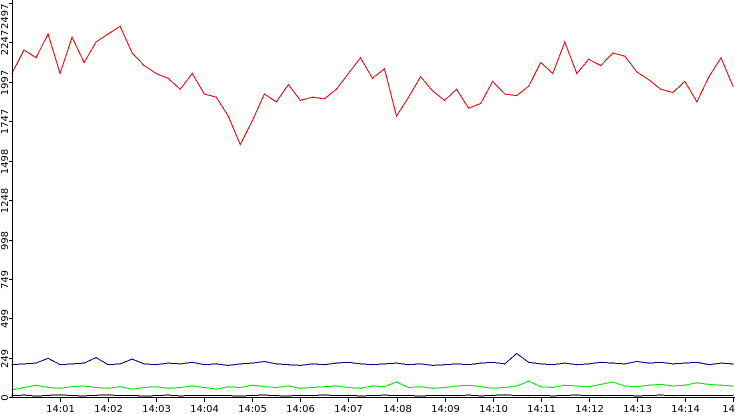 This screenshot has width=735, height=415. What do you see at coordinates (5, 358) in the screenshot?
I see `y-tick-label: 249` at bounding box center [5, 358].